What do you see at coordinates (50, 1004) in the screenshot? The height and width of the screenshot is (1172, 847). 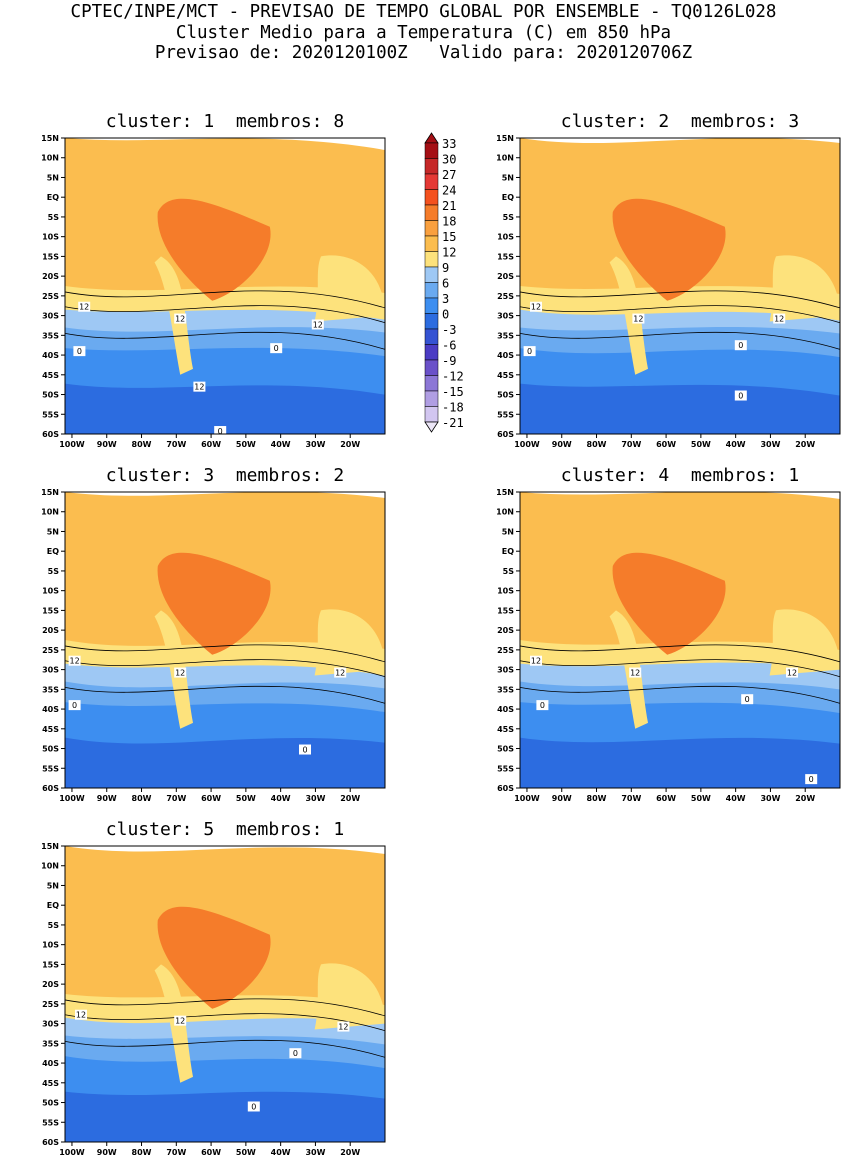 I see `lat-tick-label: 25S` at bounding box center [50, 1004].